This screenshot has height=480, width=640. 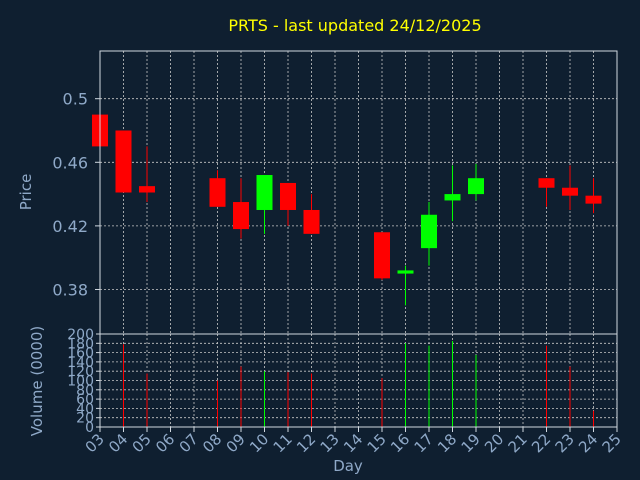 What do you see at coordinates (283, 443) in the screenshot?
I see `x-tick-label: 11` at bounding box center [283, 443].